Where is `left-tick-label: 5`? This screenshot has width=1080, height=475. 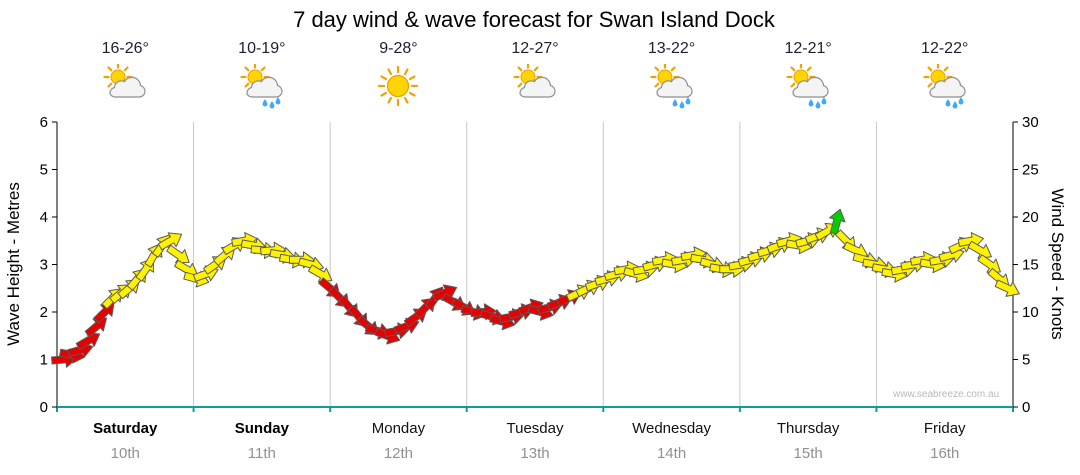
left-tick-label: 5 is located at coordinates (44, 170).